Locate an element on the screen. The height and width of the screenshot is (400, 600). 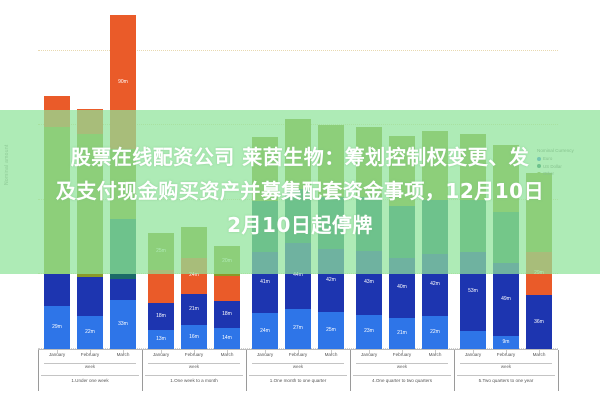
bar-segment-value: 22m is located at coordinates (435, 332).